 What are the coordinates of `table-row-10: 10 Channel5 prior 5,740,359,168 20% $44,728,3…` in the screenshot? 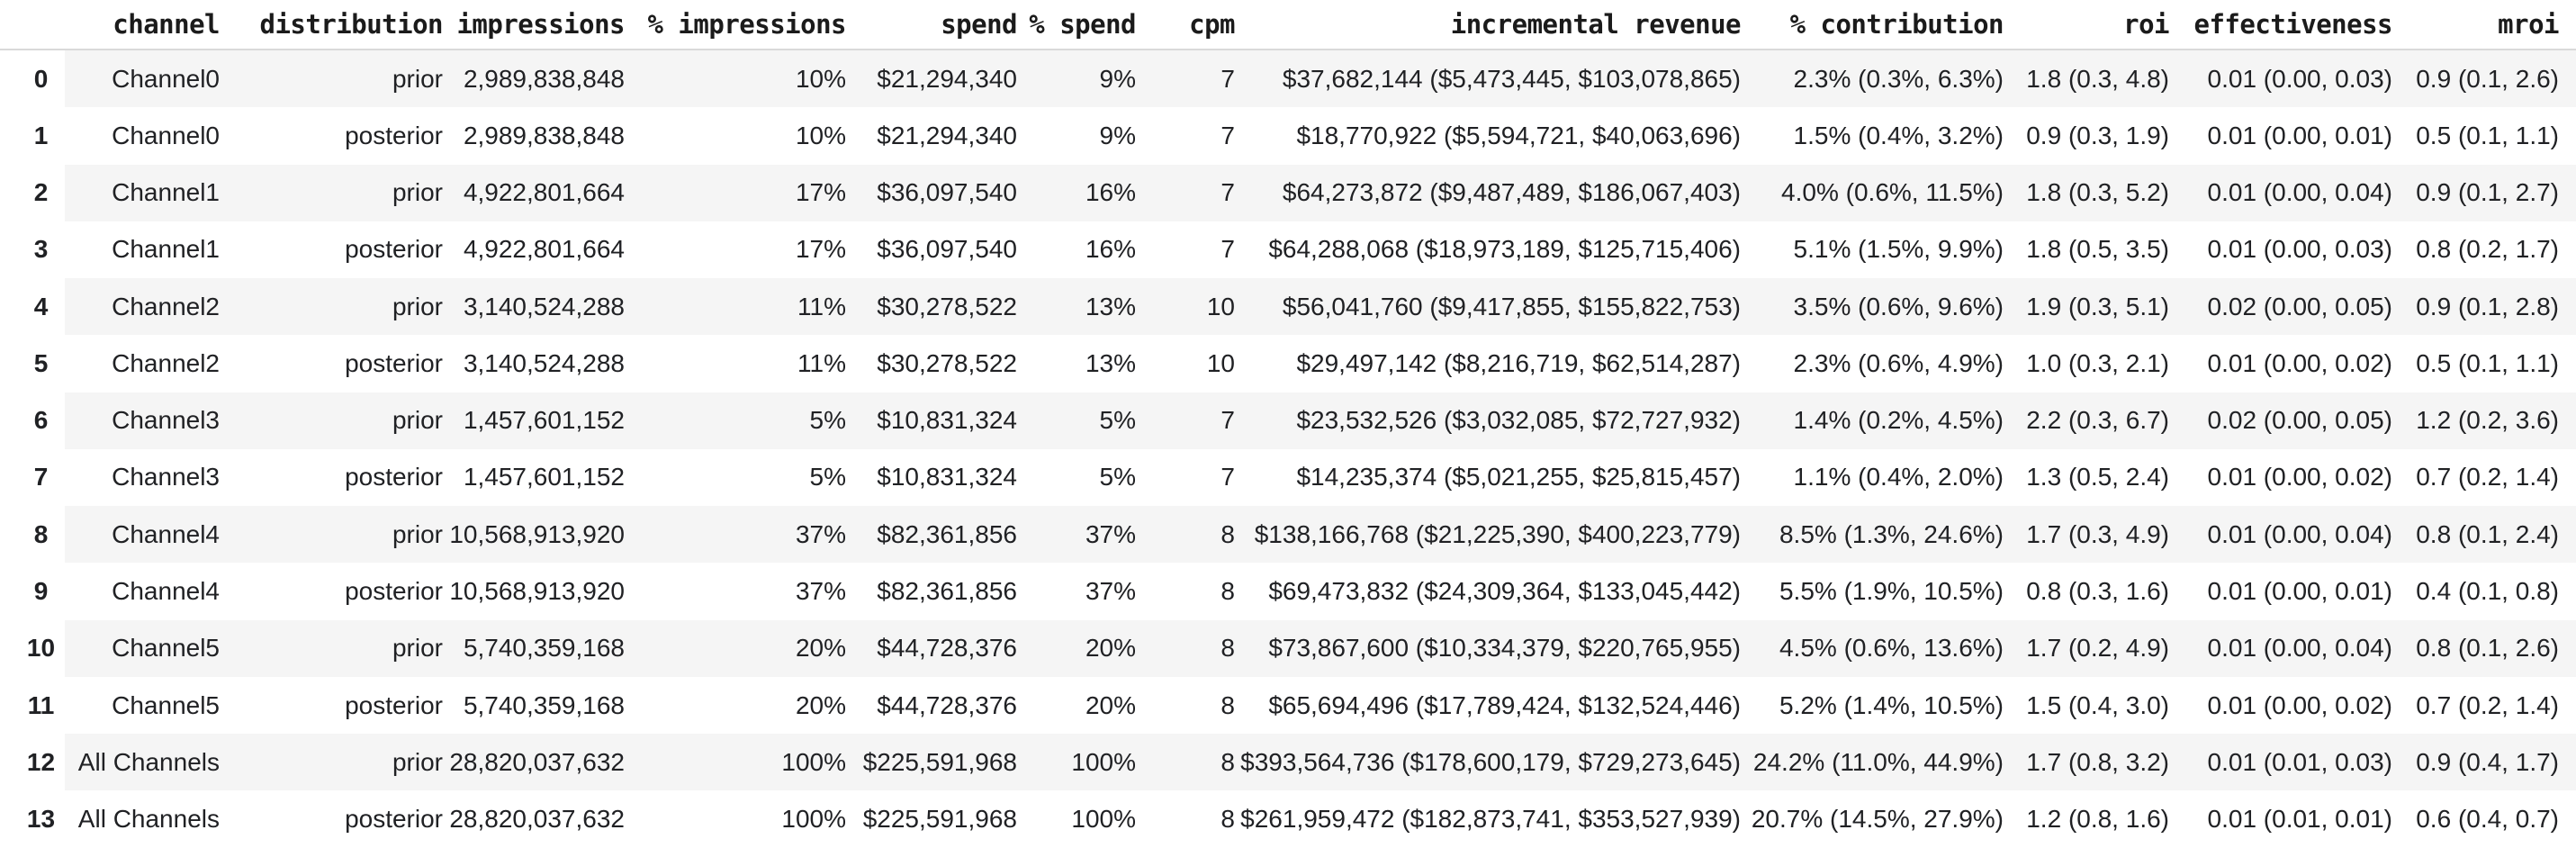 It's located at (1288, 648).